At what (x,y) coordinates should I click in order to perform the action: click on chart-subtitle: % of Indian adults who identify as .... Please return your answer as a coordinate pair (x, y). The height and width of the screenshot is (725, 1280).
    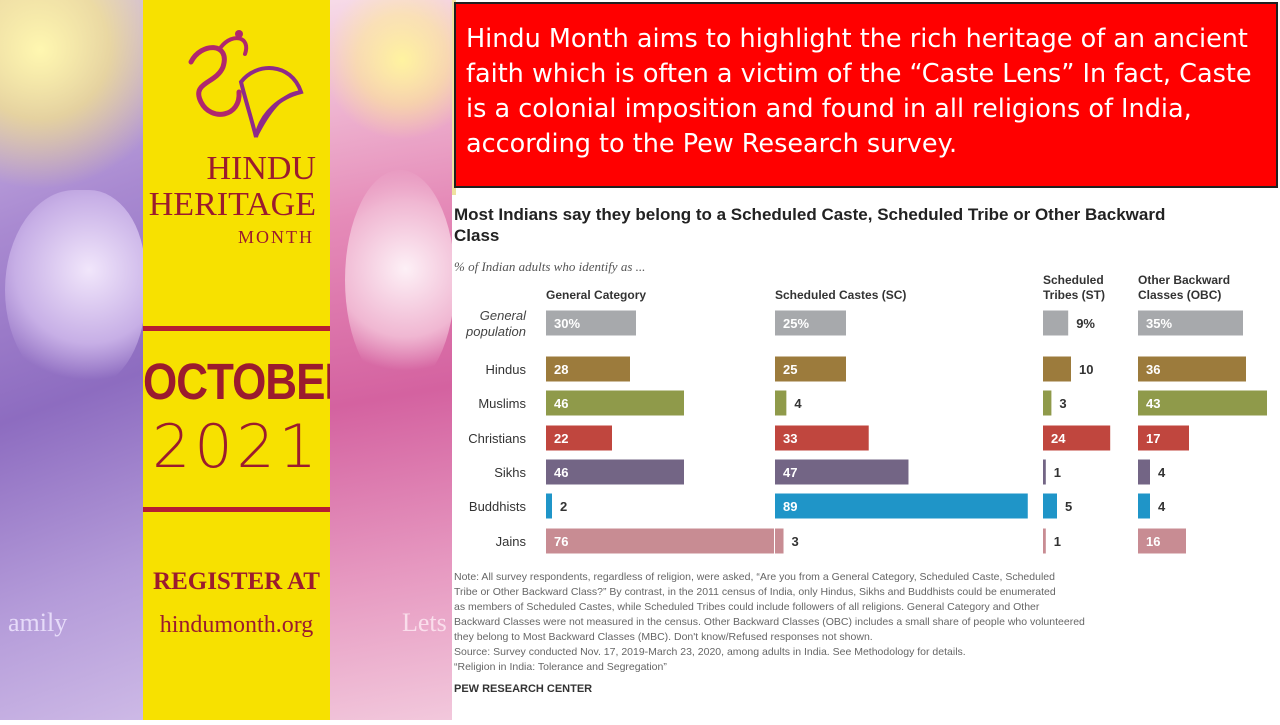
    Looking at the image, I should click on (549, 266).